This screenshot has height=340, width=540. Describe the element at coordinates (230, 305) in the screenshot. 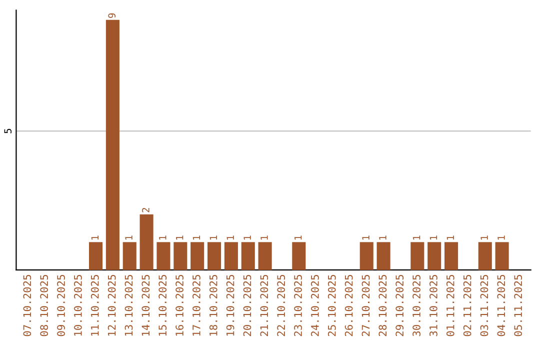

I see `x-tick-label: 19.10.2025` at that location.